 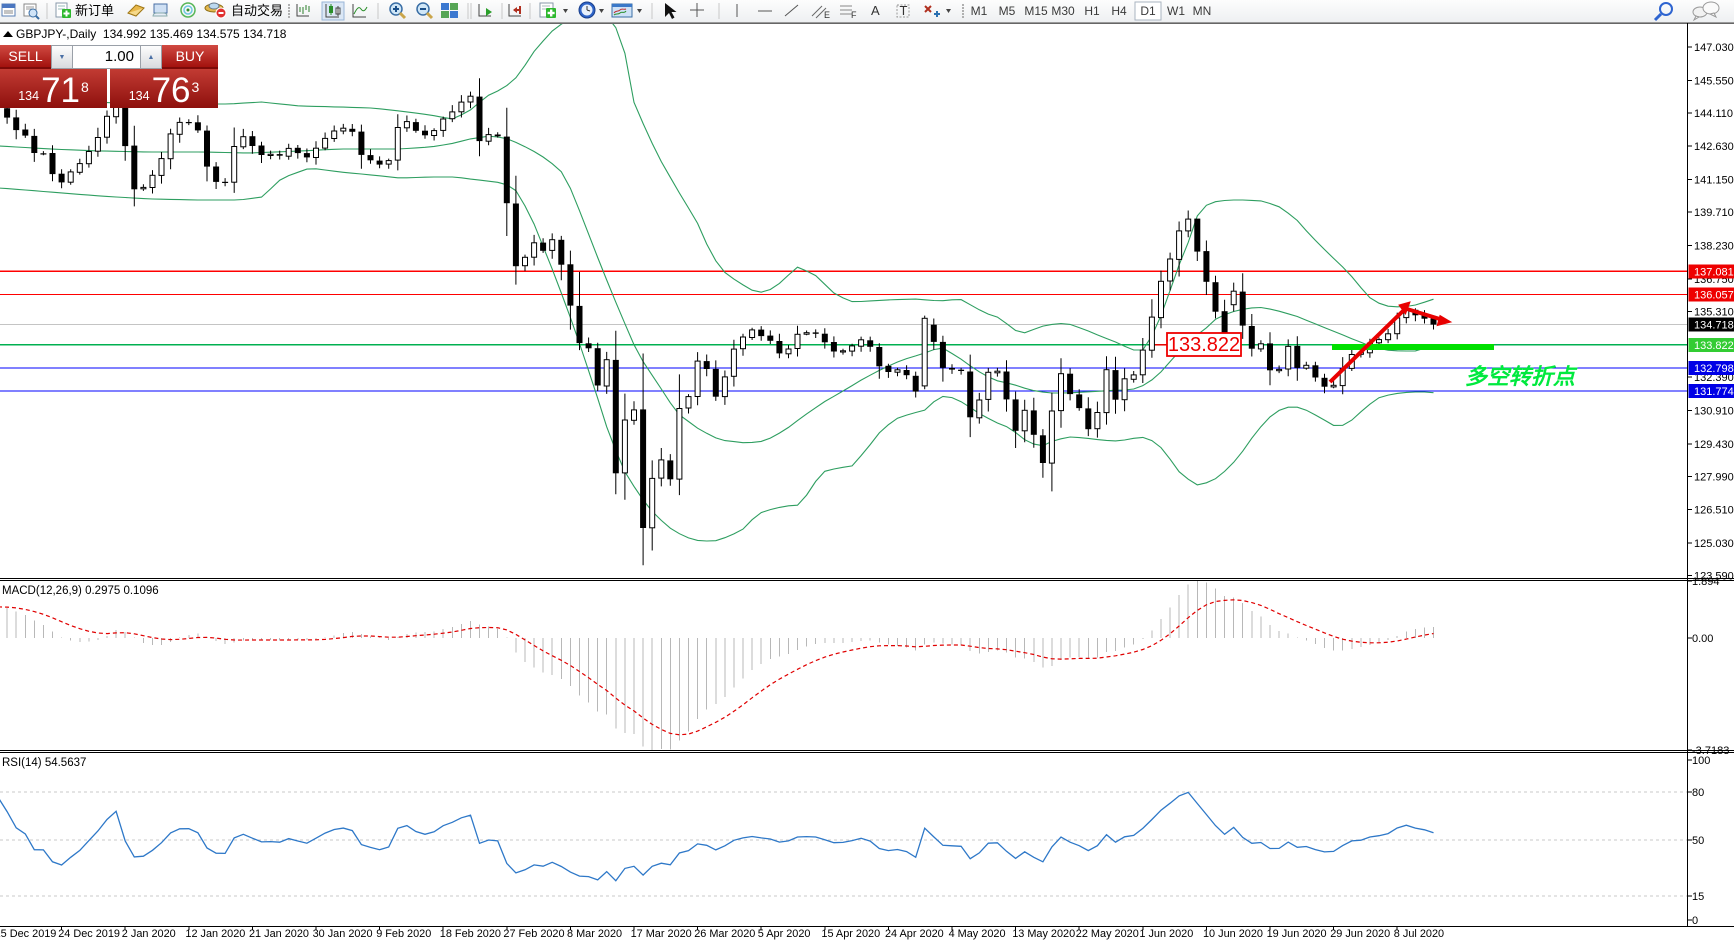 I want to click on svg-text: 13 May 2020, so click(x=1043, y=934).